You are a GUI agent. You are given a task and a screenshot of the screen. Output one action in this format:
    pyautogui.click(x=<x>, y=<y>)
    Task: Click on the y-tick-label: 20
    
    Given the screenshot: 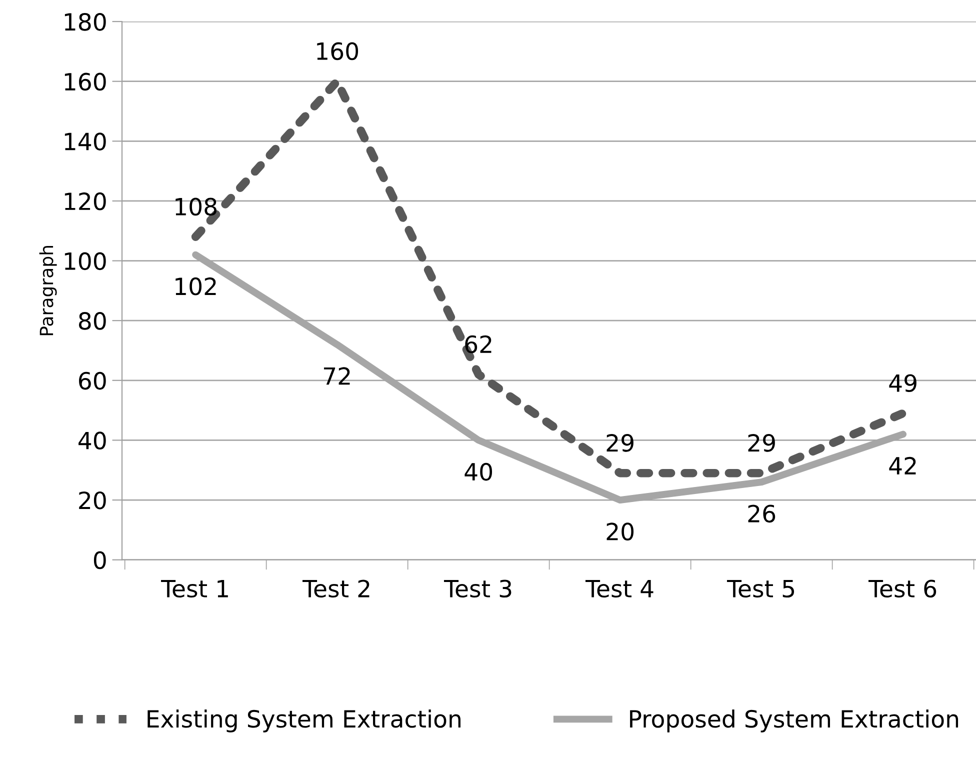 What is the action you would take?
    pyautogui.click(x=92, y=500)
    